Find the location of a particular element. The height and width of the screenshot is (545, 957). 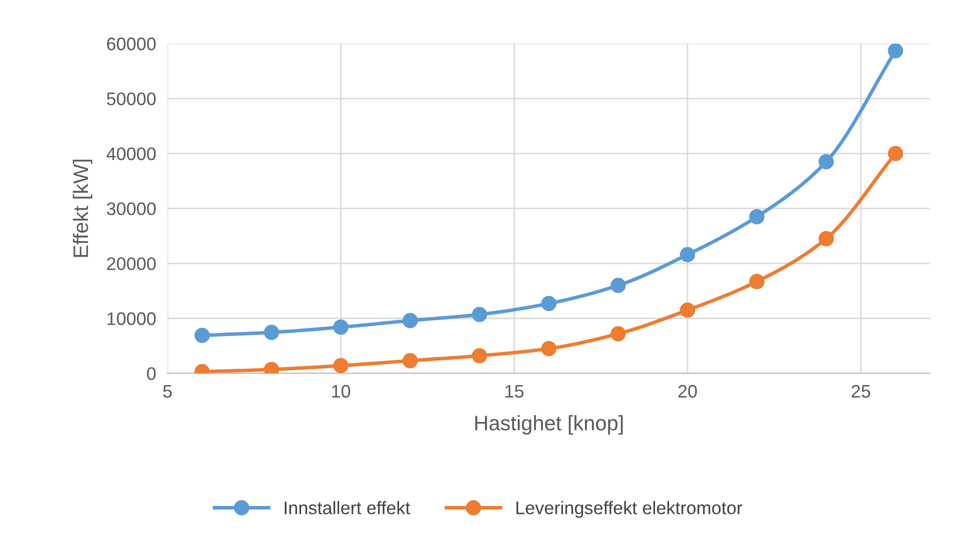

x-axis-title: Hastighet [knop] is located at coordinates (549, 425).